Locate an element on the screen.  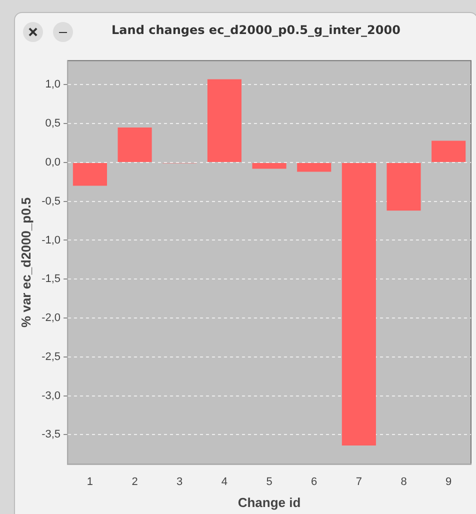
x-axis-title: Change id is located at coordinates (269, 502).